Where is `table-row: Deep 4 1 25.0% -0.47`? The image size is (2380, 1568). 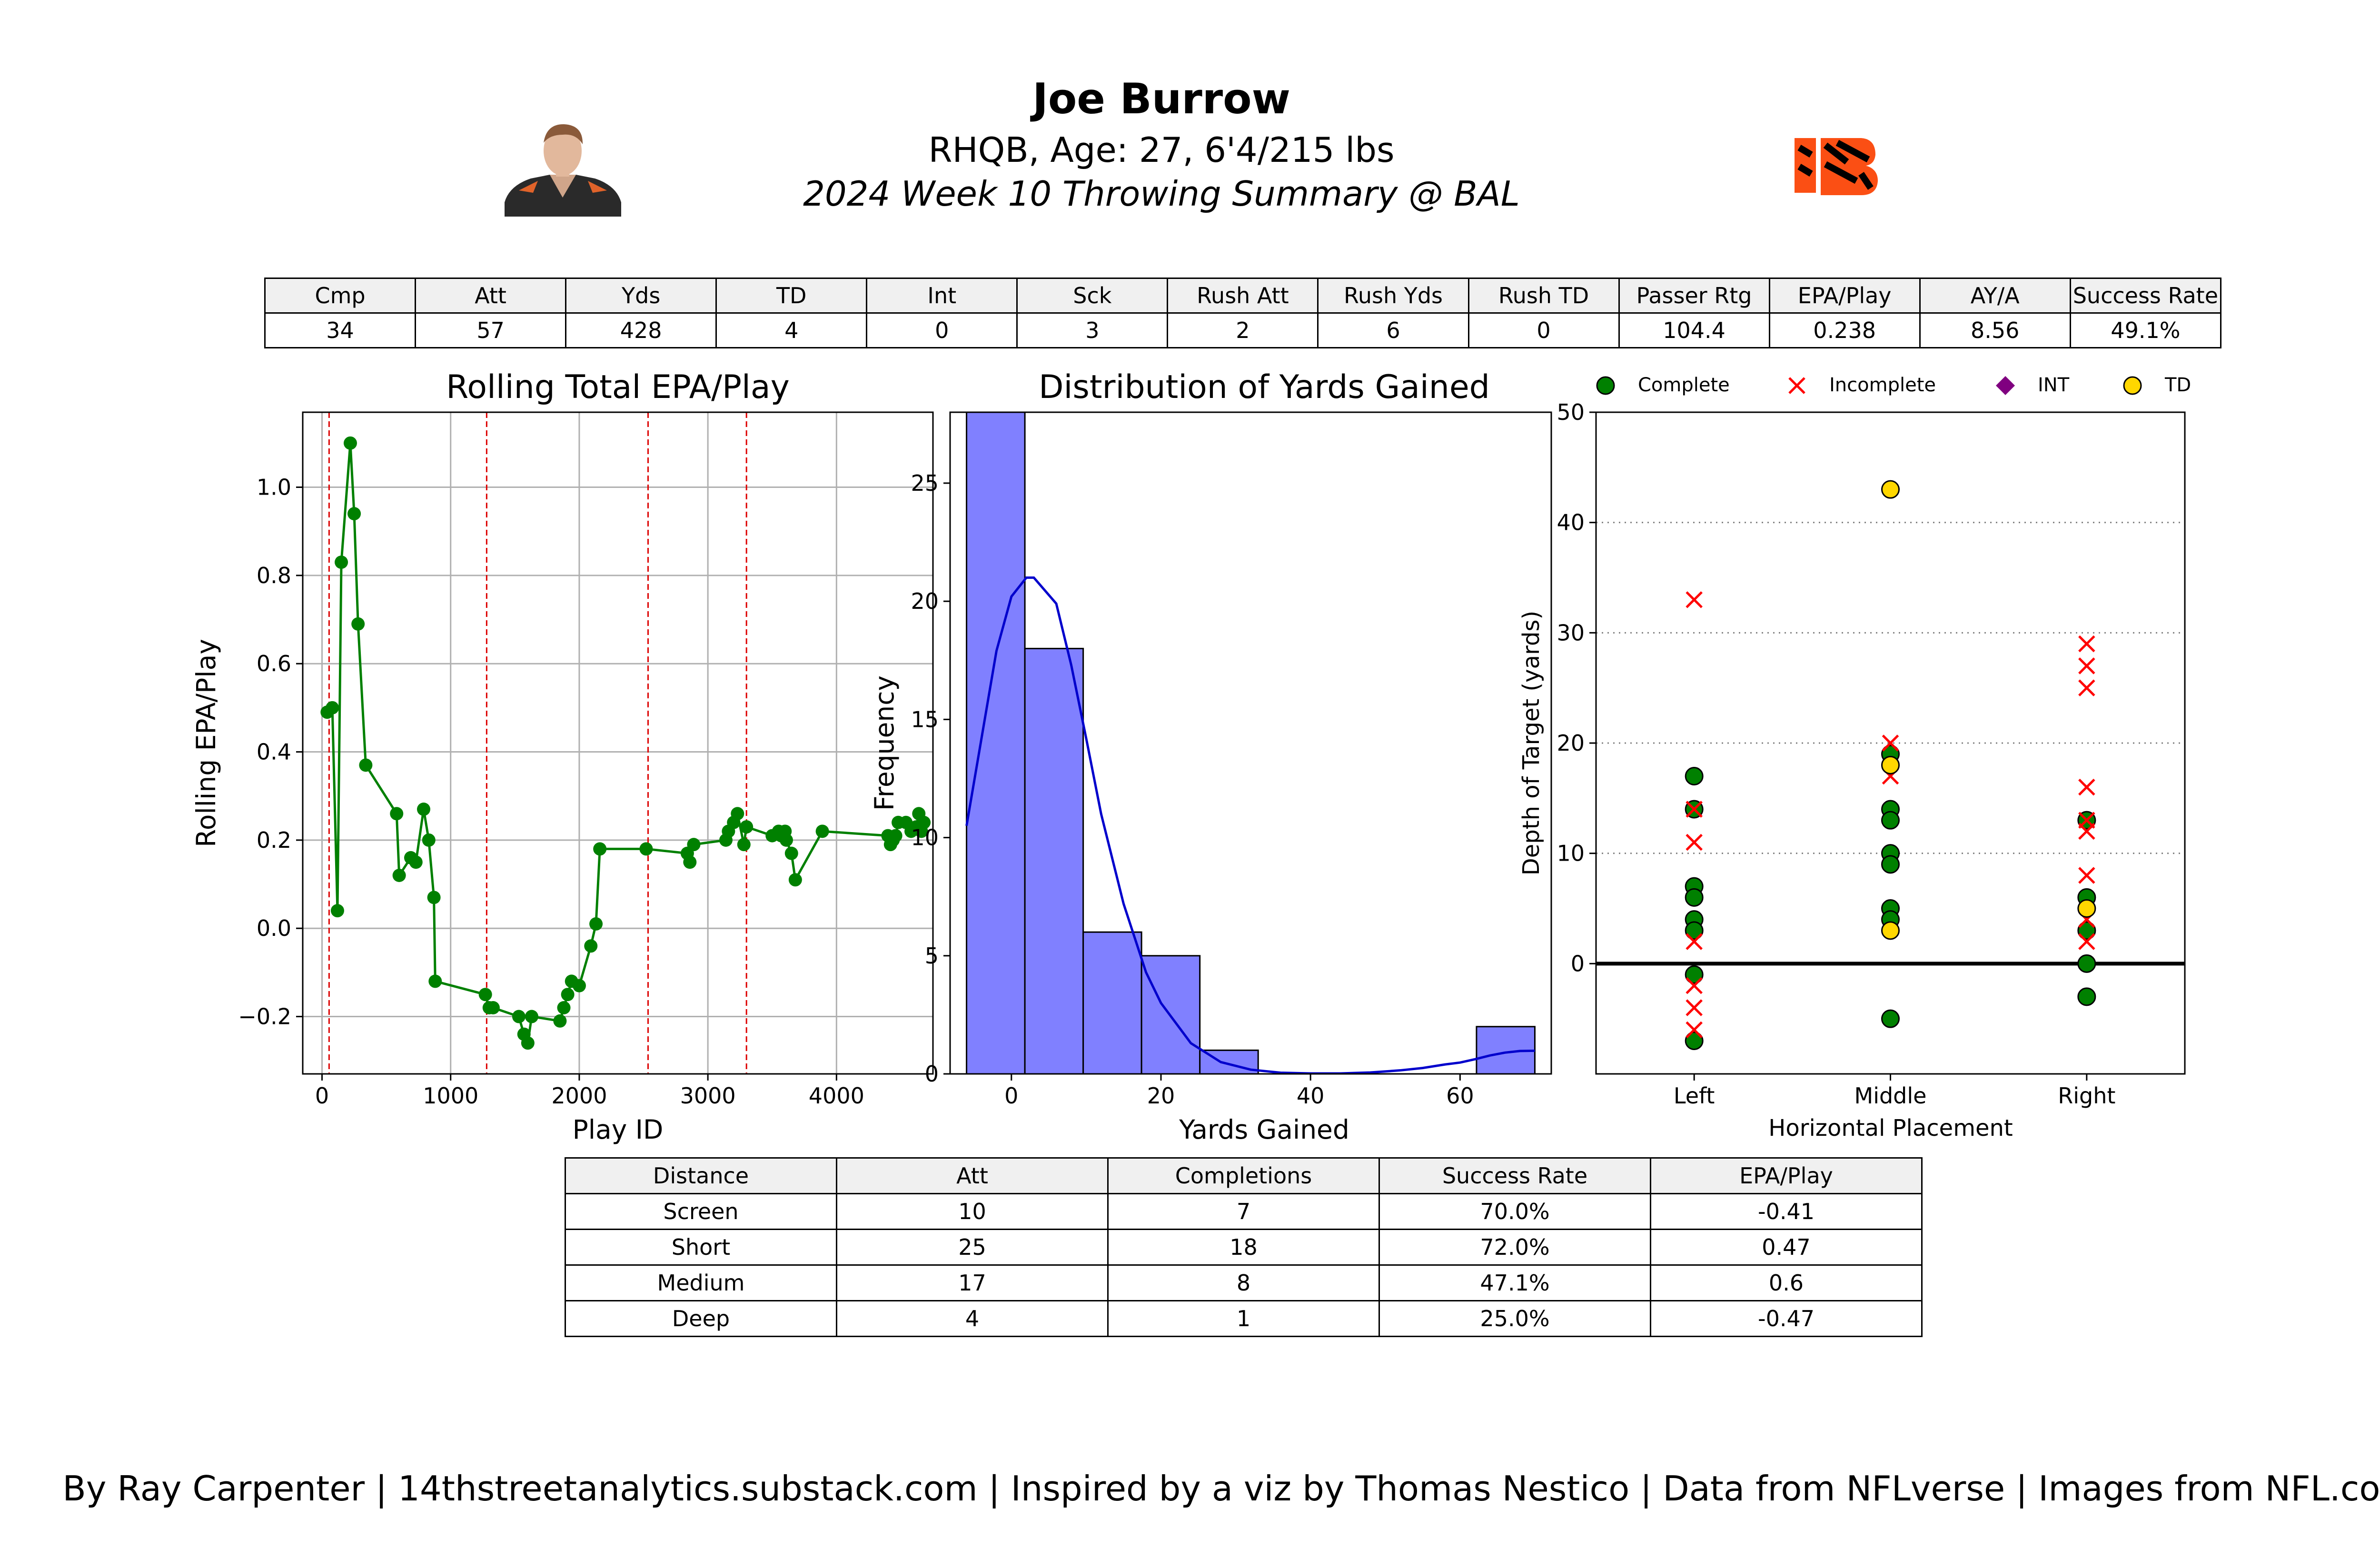
table-row: Deep 4 1 25.0% -0.47 is located at coordinates (1244, 1319).